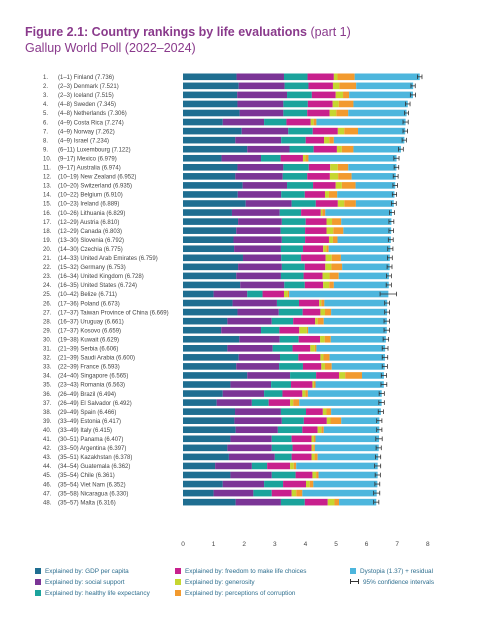 This screenshot has width=500, height=639. Describe the element at coordinates (47, 223) in the screenshot. I see `rank-label: 17.` at that location.